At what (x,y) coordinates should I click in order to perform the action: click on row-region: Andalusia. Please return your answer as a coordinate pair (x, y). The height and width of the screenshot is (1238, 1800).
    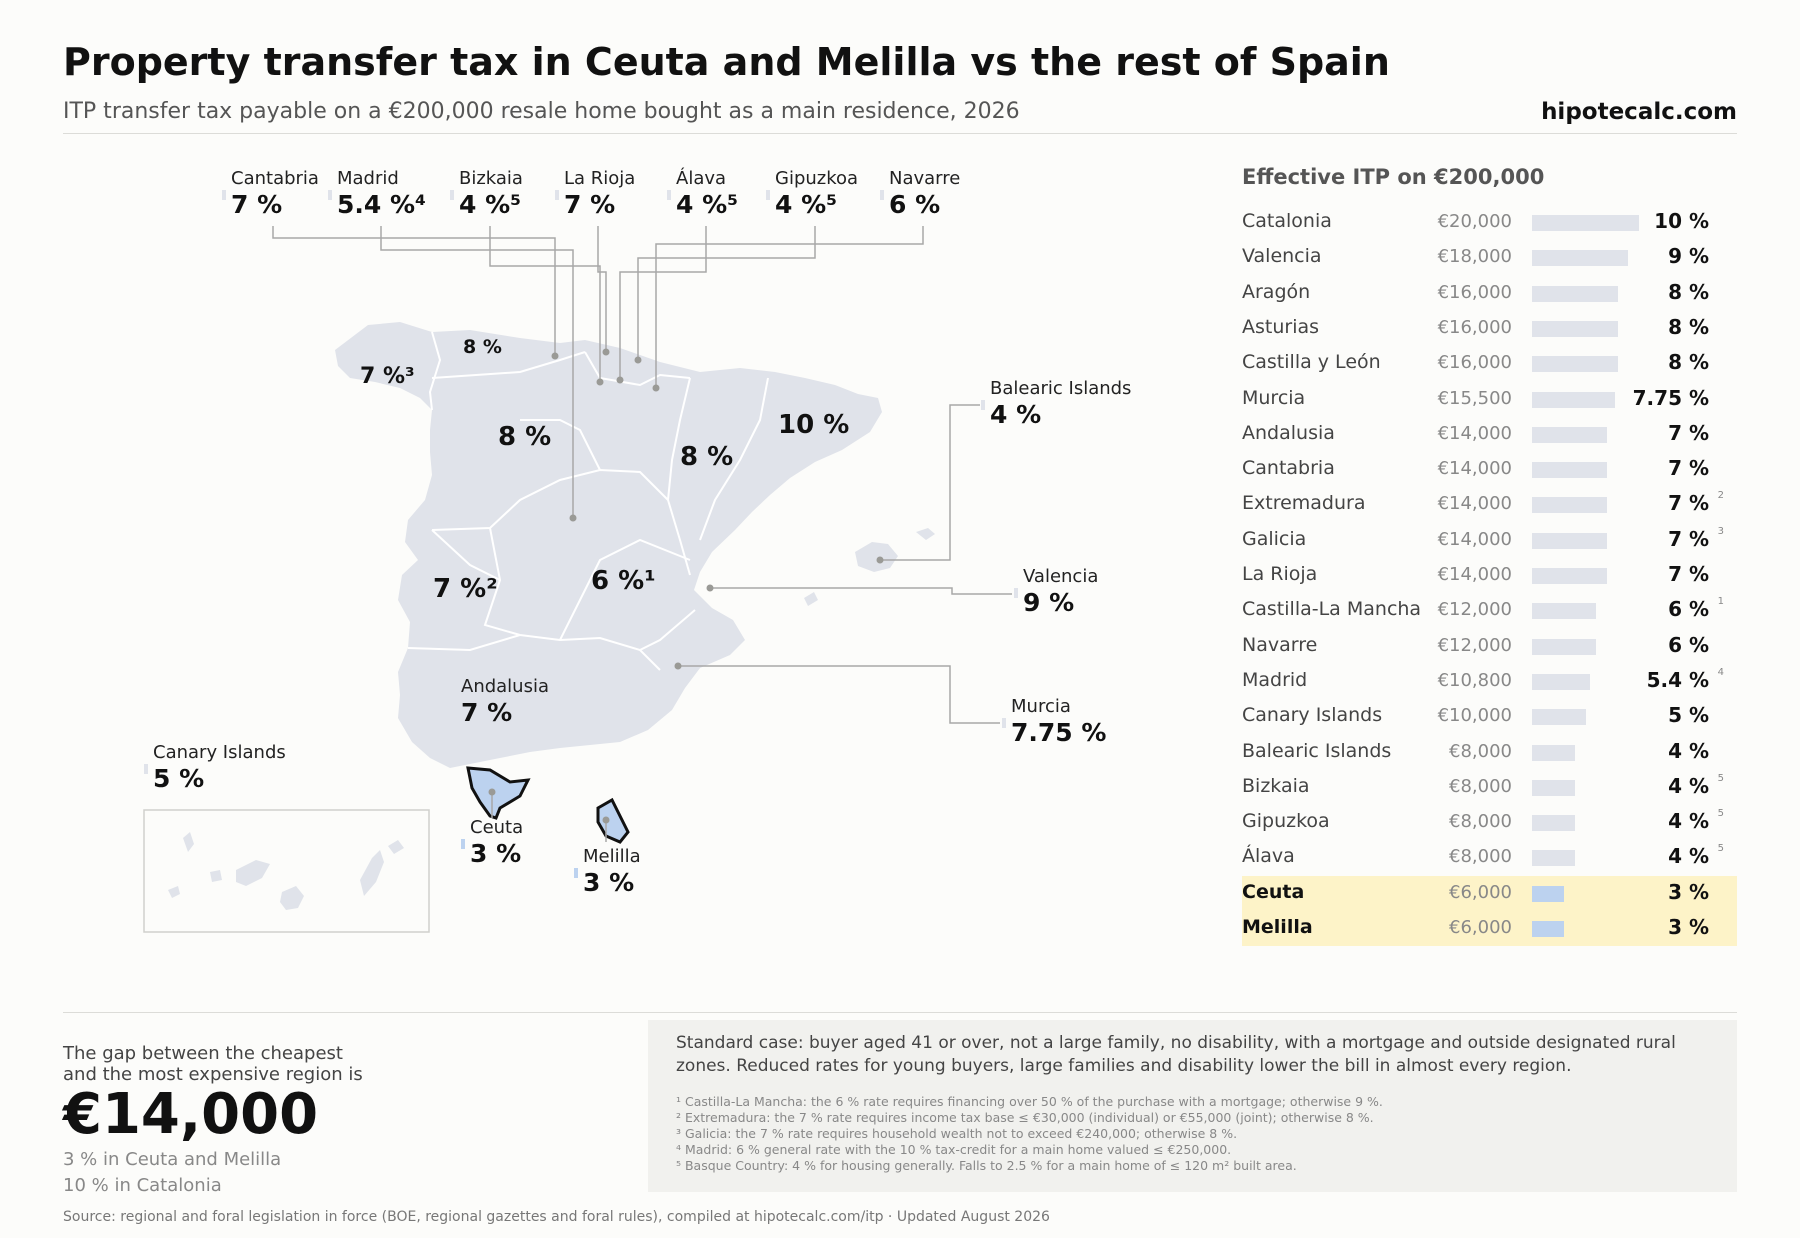
    Looking at the image, I should click on (1288, 432).